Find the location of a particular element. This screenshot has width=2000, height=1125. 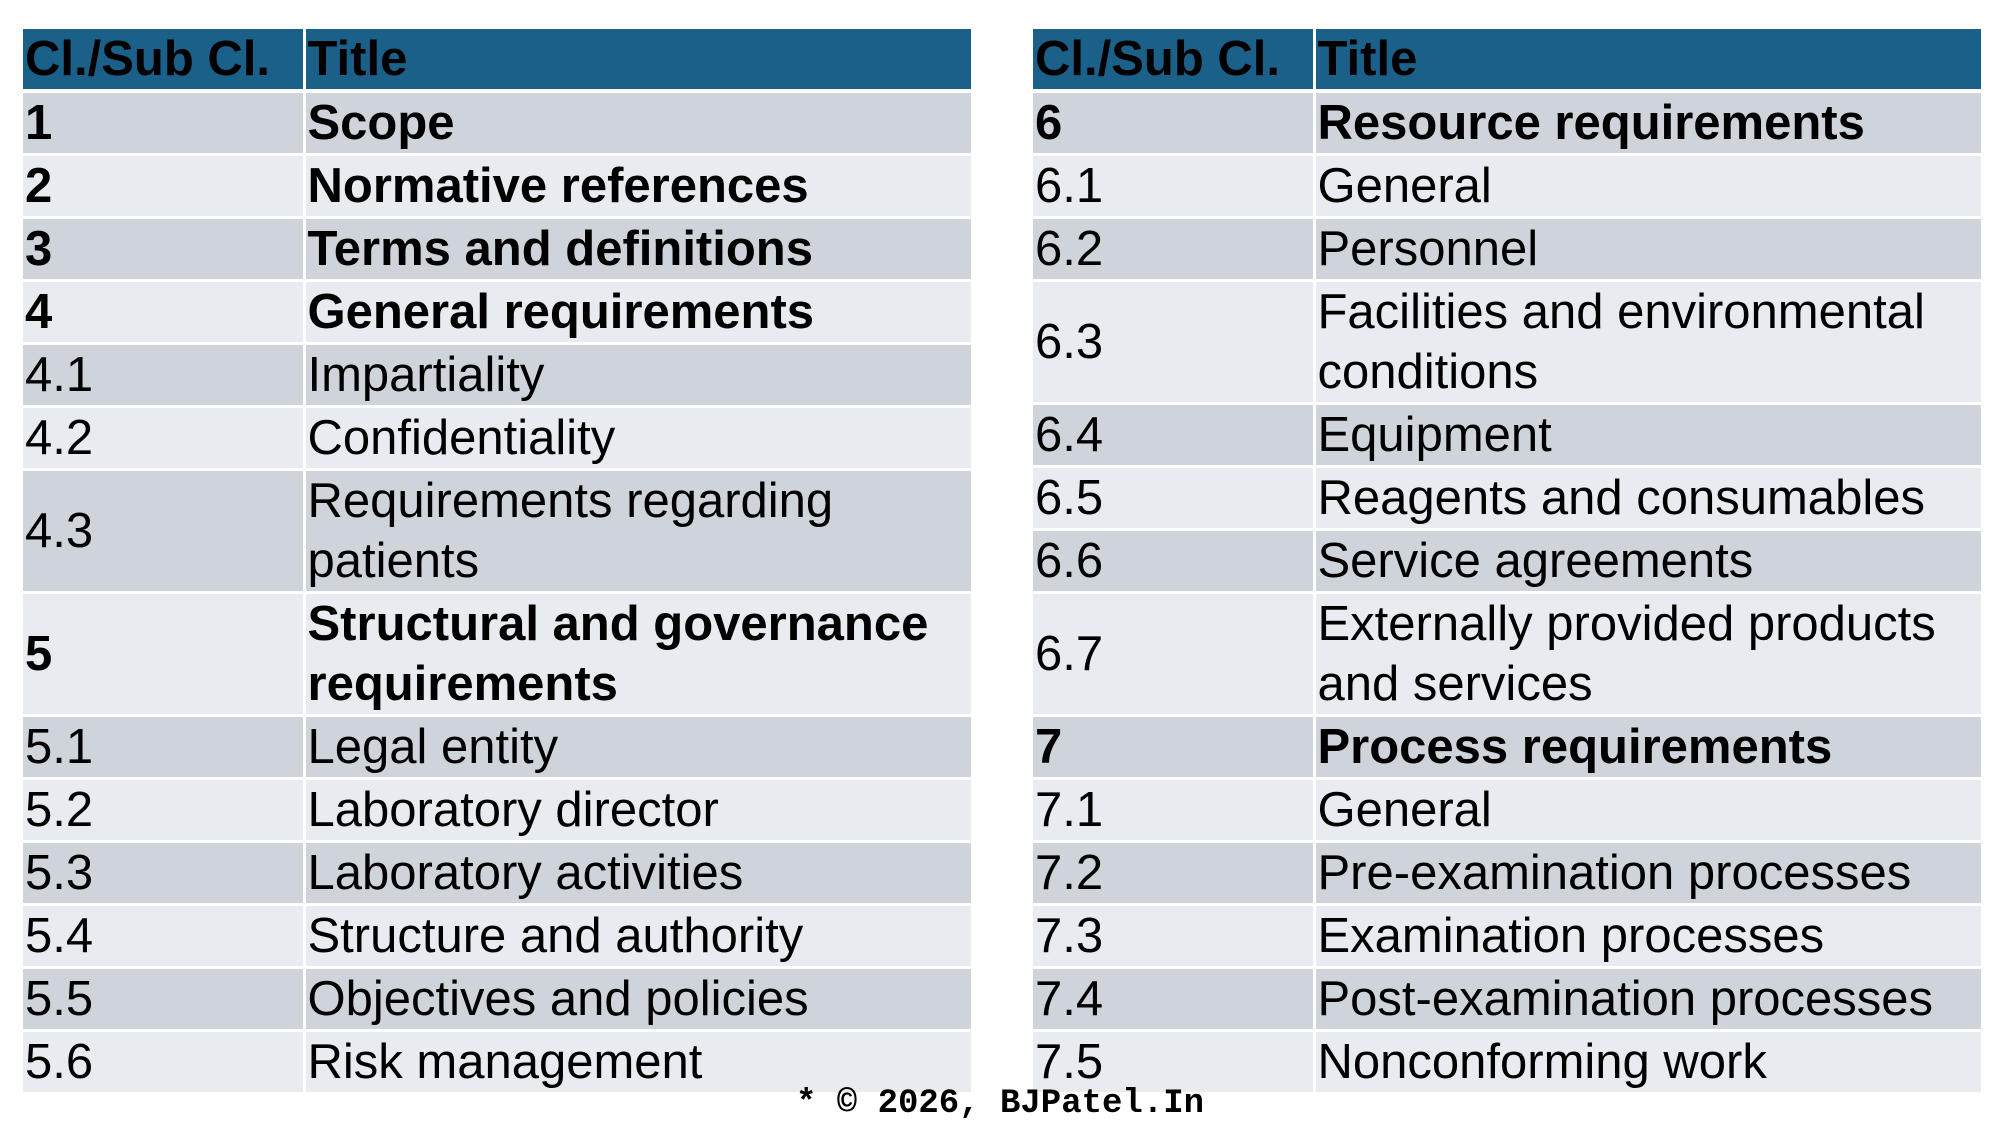

clause-number: 6.4 is located at coordinates (1174, 435).